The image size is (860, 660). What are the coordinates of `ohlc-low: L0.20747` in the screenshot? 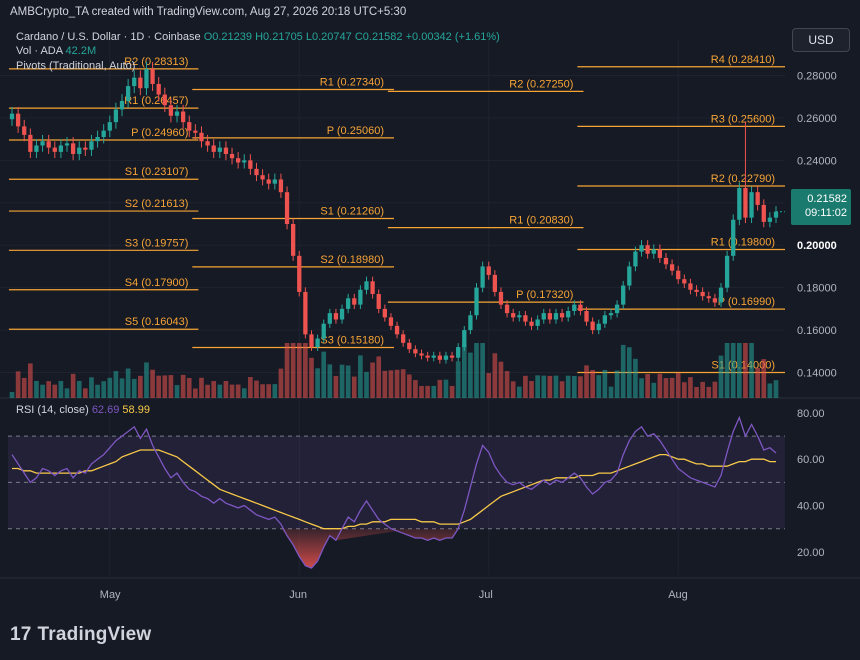 It's located at (328, 37).